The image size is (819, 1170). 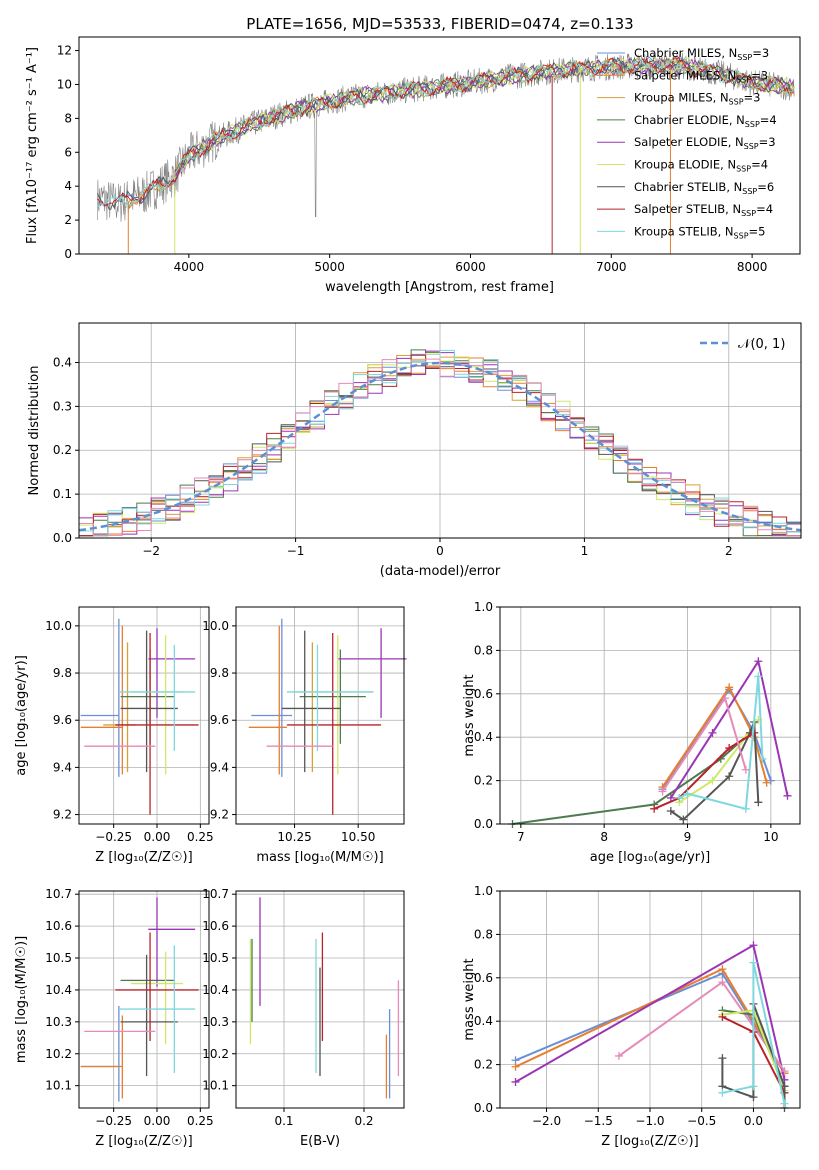 What do you see at coordinates (113, 837) in the screenshot?
I see `x-tick-label: −0.25` at bounding box center [113, 837].